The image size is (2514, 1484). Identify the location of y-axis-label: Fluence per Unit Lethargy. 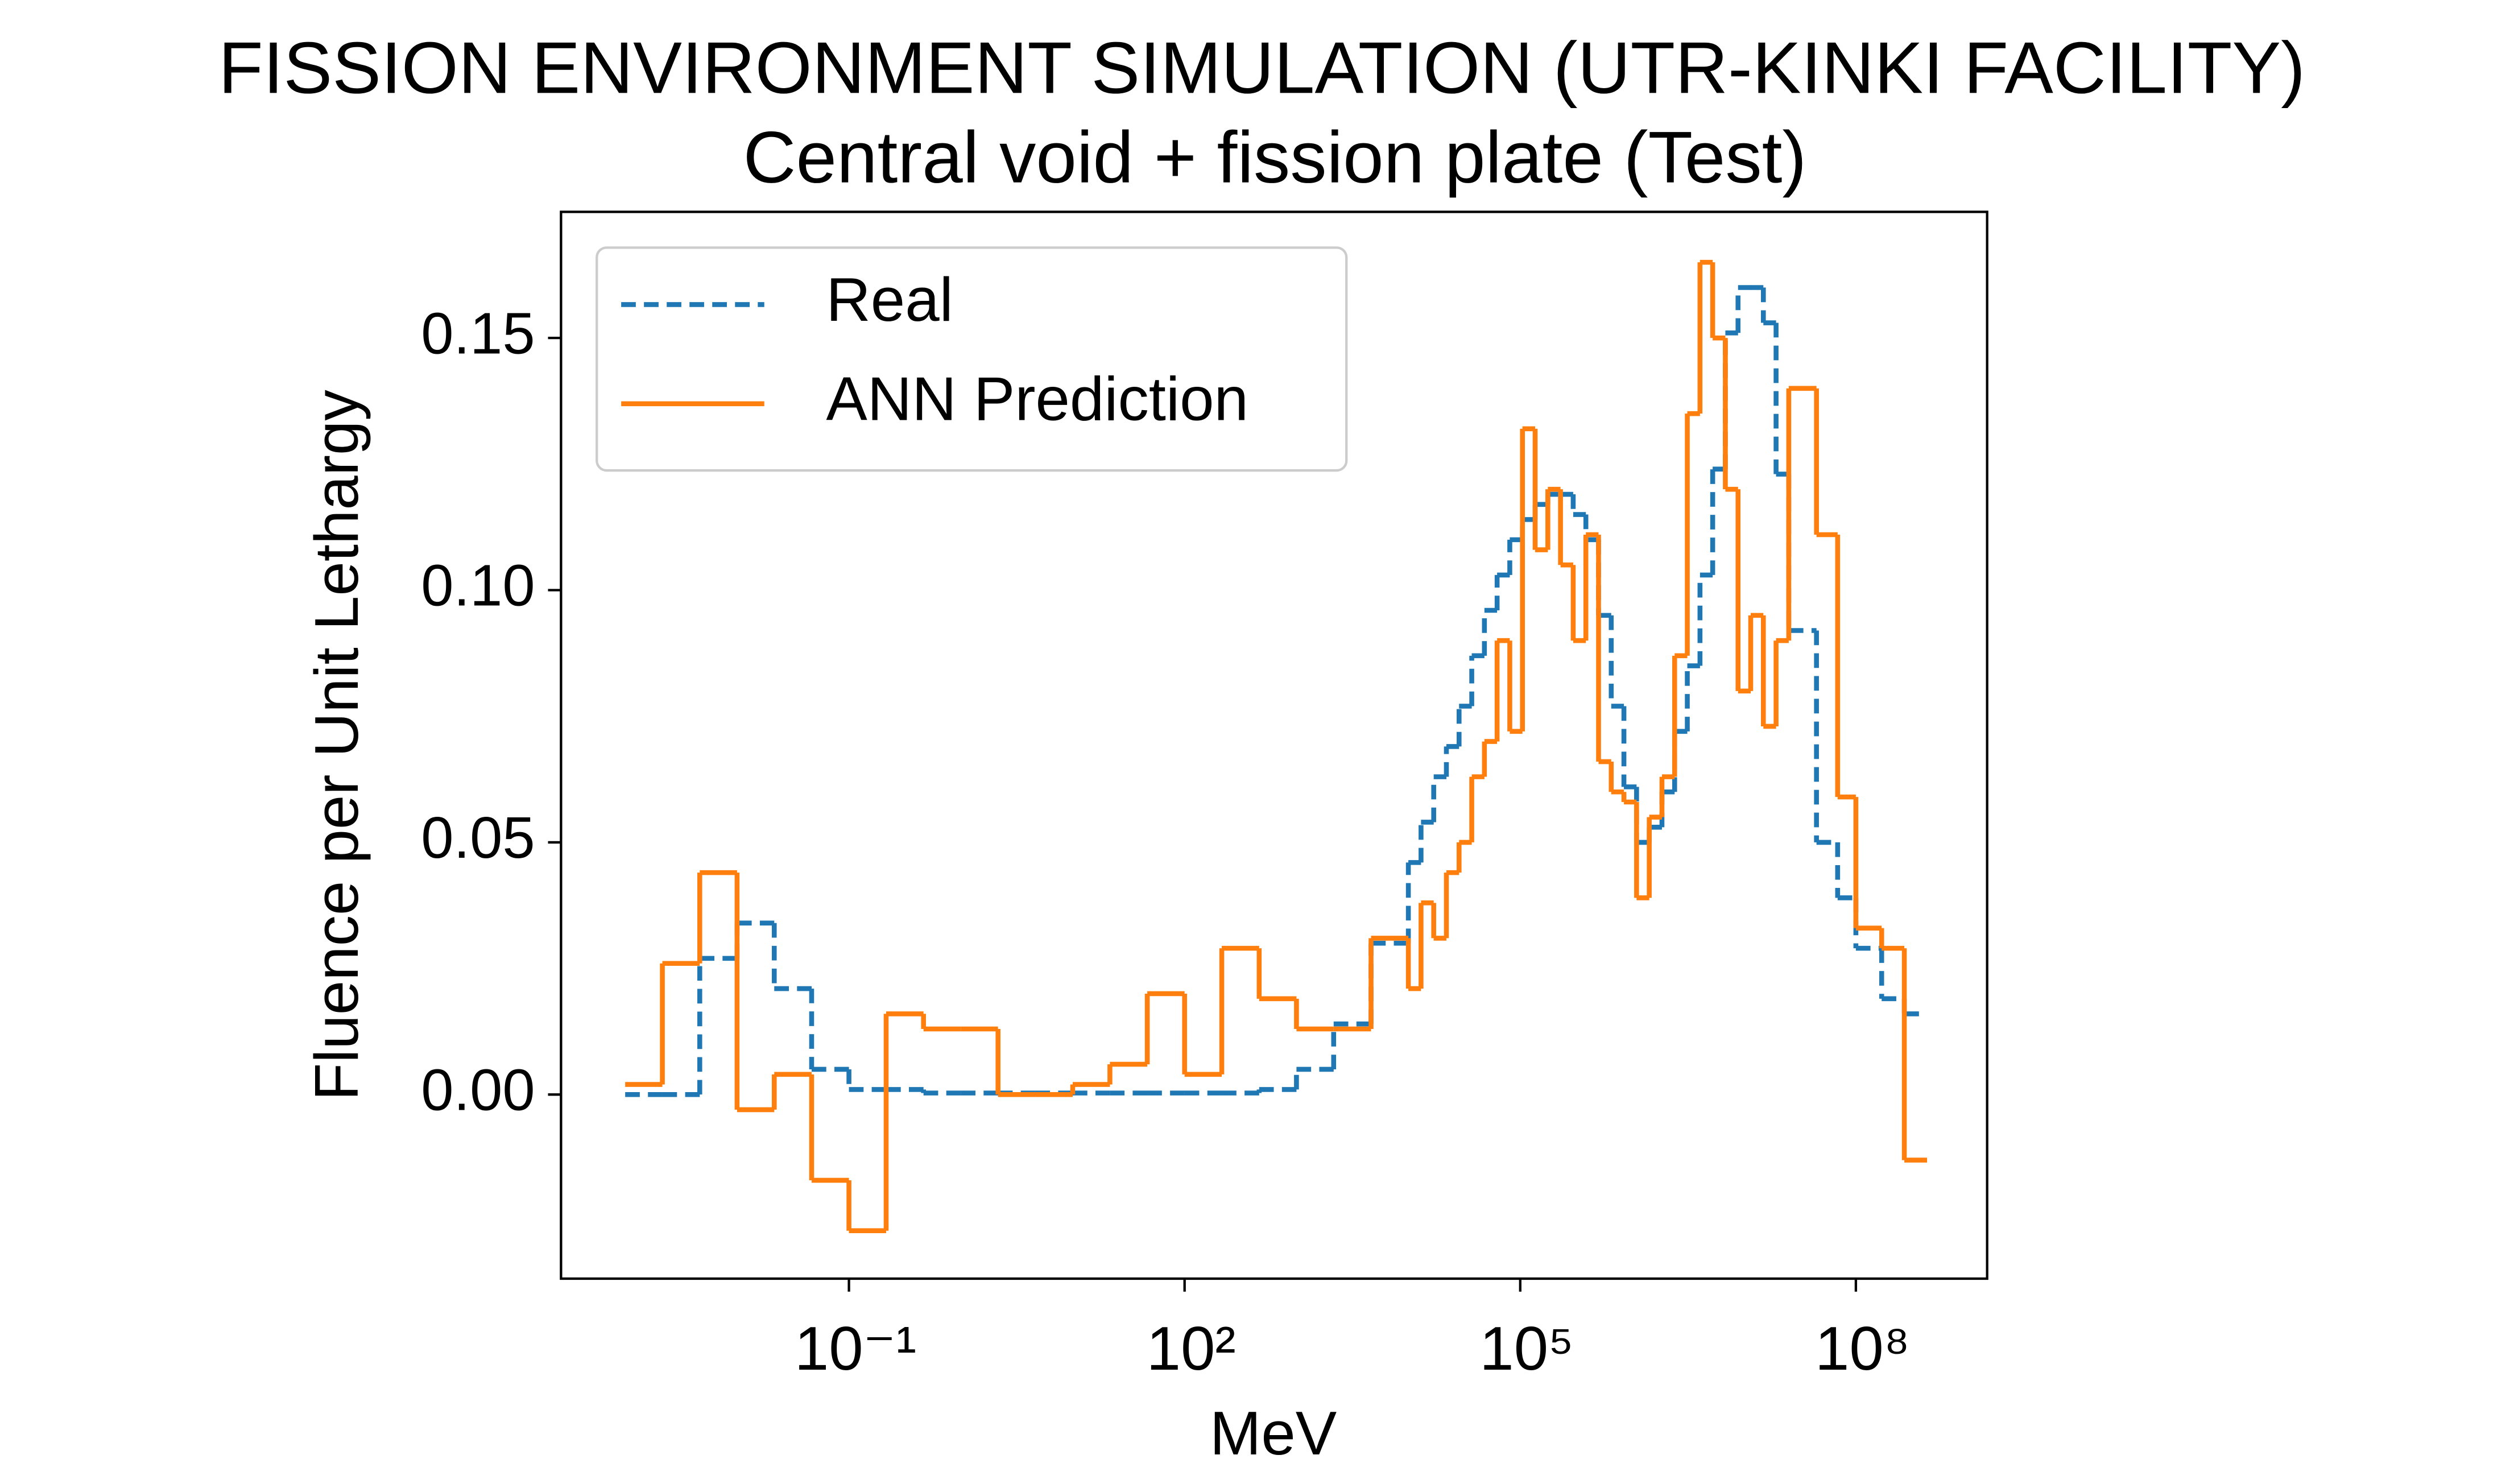
(337, 745).